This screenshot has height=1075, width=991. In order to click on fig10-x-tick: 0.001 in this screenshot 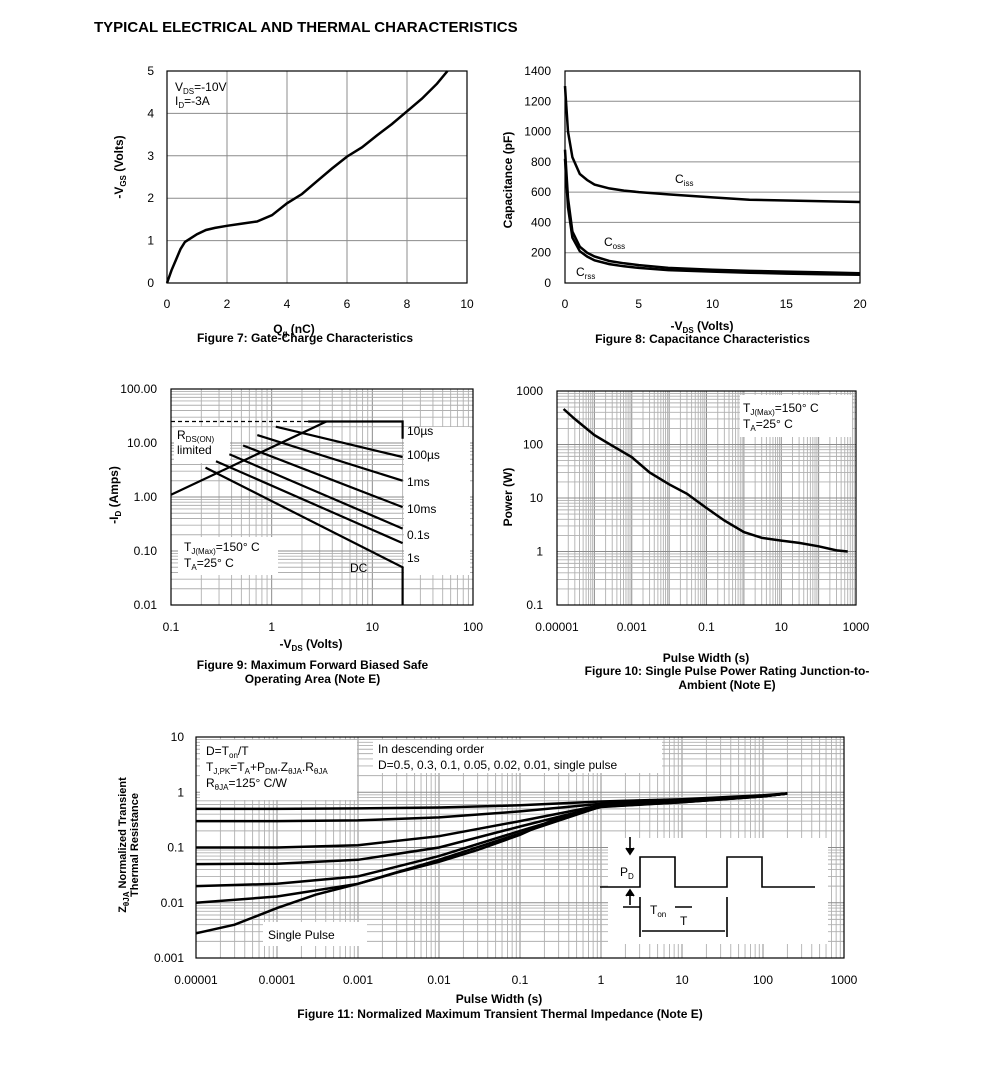, I will do `click(632, 627)`.